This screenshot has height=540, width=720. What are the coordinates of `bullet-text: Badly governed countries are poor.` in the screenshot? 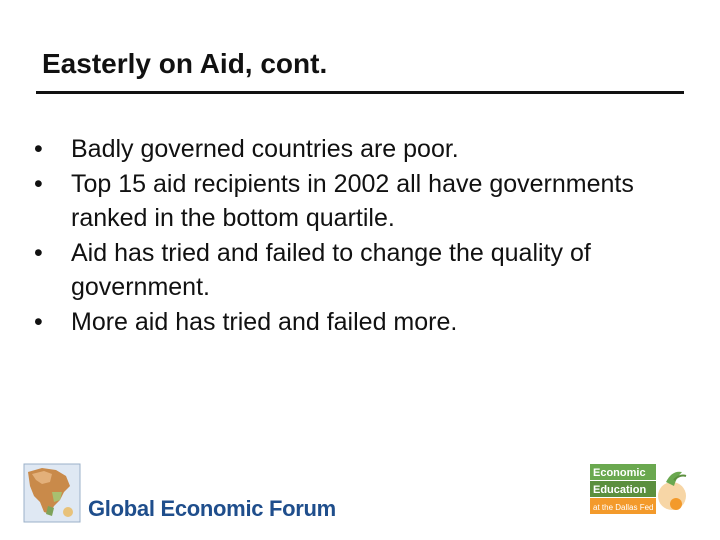 It's located at (265, 149).